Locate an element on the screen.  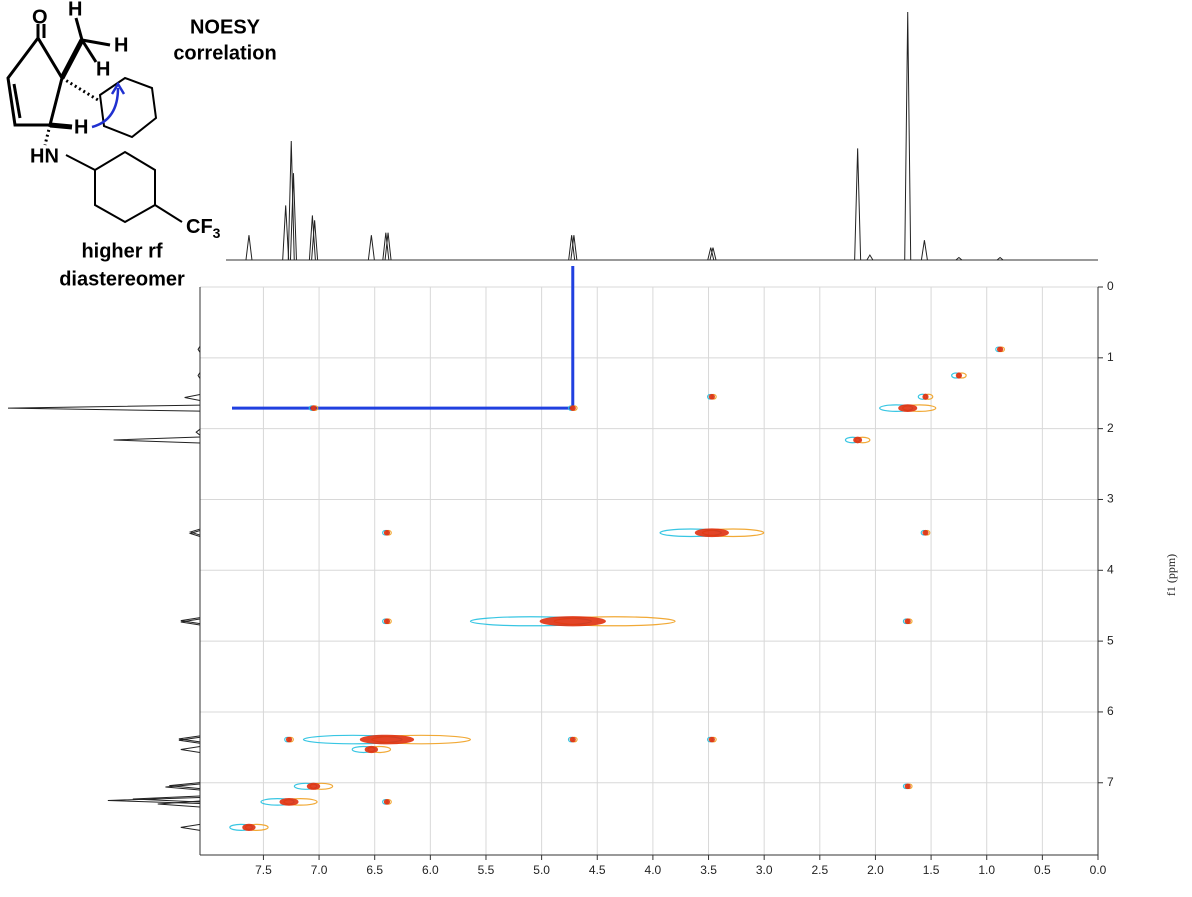
atom-label: CF is located at coordinates (199, 227).